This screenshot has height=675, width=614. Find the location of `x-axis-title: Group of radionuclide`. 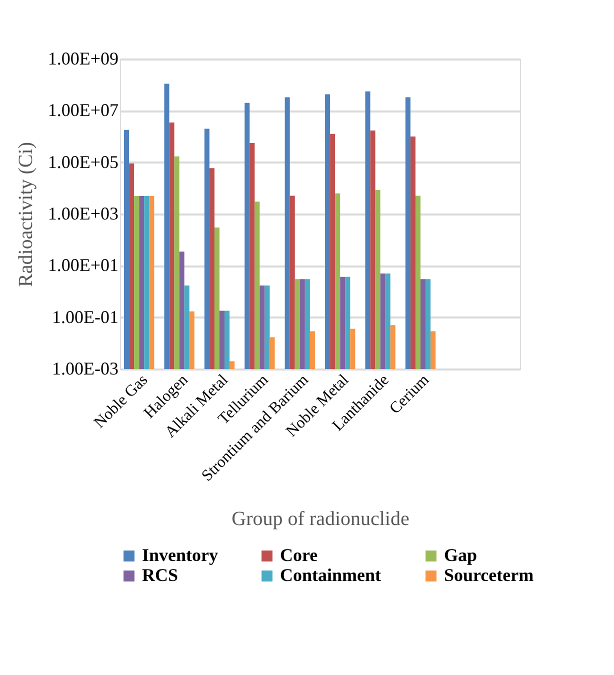

x-axis-title: Group of radionuclide is located at coordinates (321, 519).